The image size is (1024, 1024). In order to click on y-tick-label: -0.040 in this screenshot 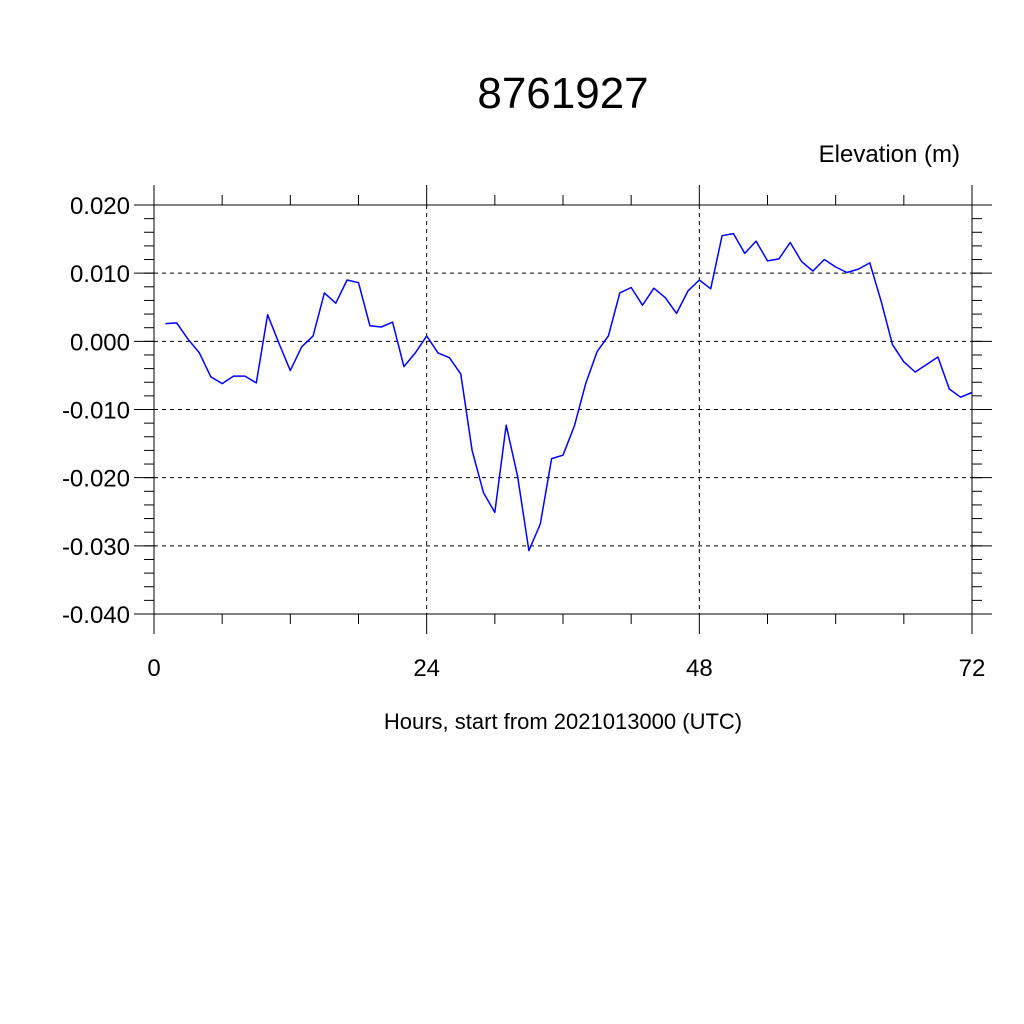, I will do `click(96, 615)`.